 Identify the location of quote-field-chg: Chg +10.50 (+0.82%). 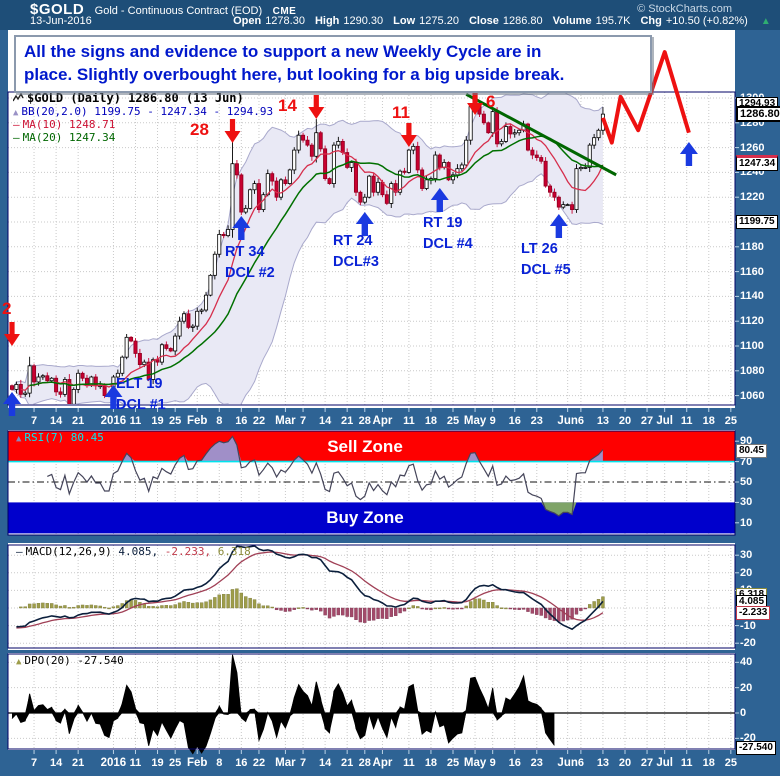
(694, 21).